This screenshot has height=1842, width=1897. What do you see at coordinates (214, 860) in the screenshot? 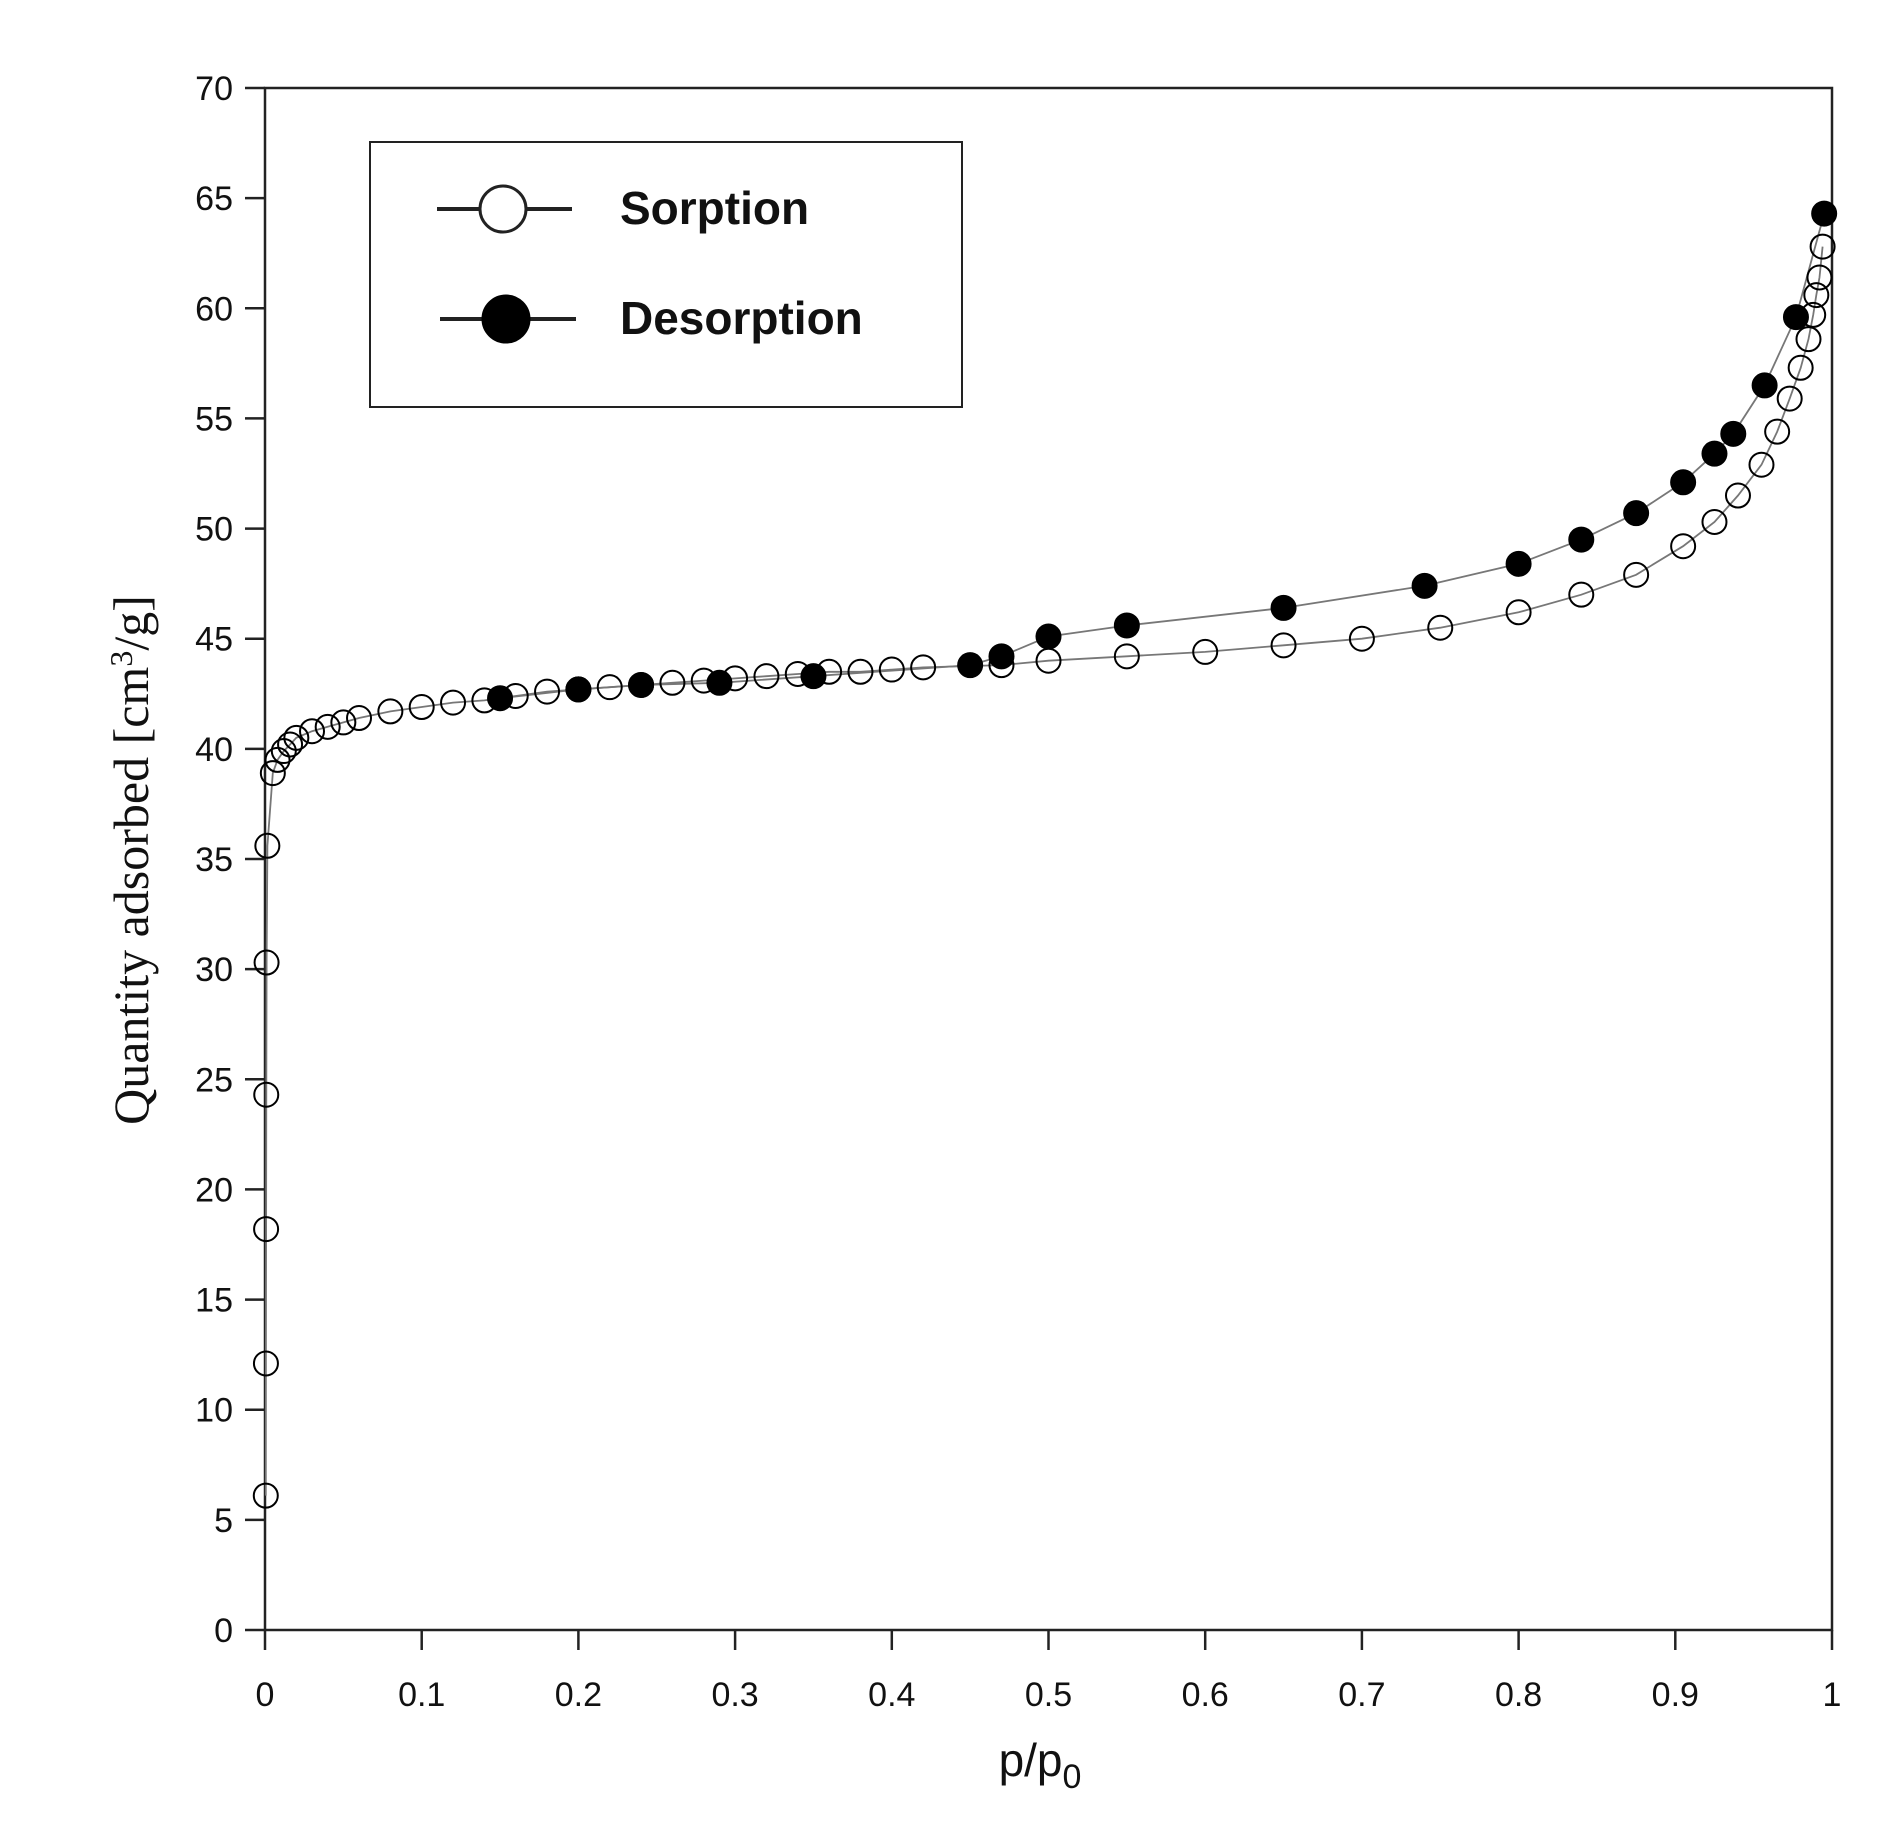
I see `y-tick-label: 35` at bounding box center [214, 860].